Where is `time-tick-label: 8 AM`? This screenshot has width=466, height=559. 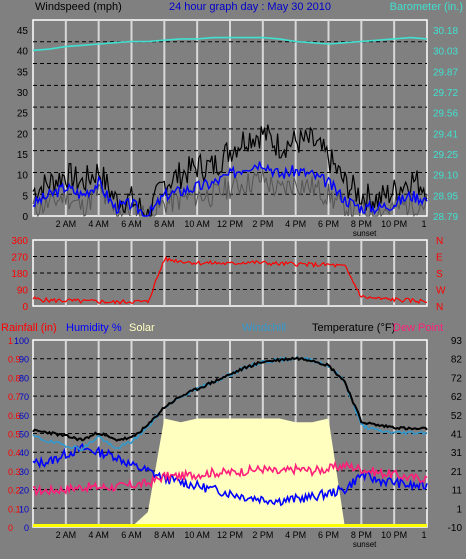
time-tick-label: 8 AM is located at coordinates (164, 224).